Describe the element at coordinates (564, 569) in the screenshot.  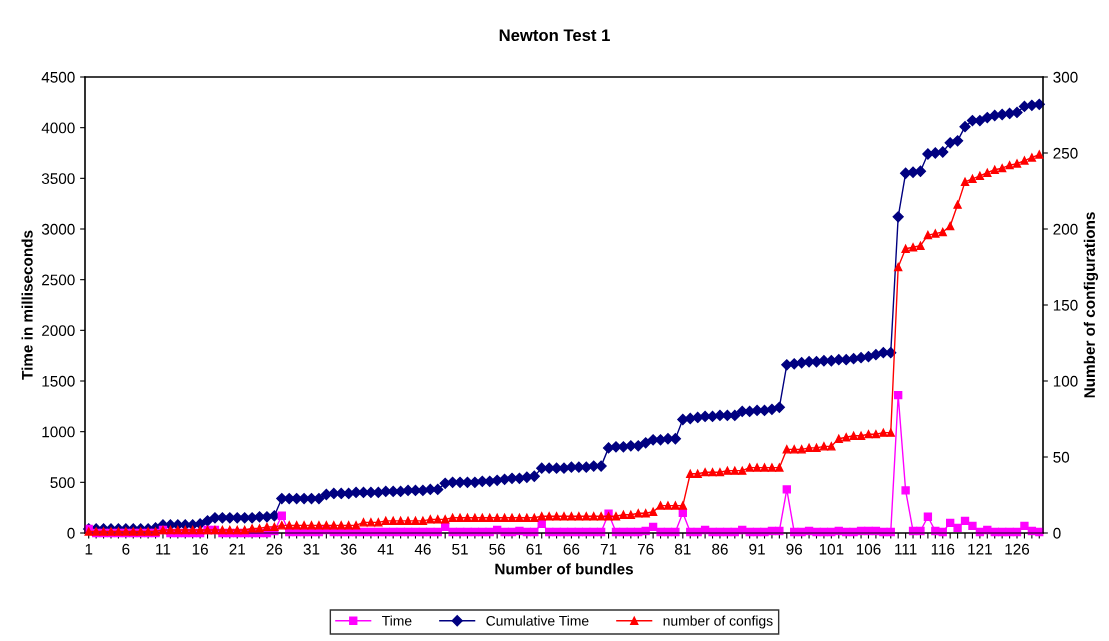
I see `x-axis-title: Number of bundles` at that location.